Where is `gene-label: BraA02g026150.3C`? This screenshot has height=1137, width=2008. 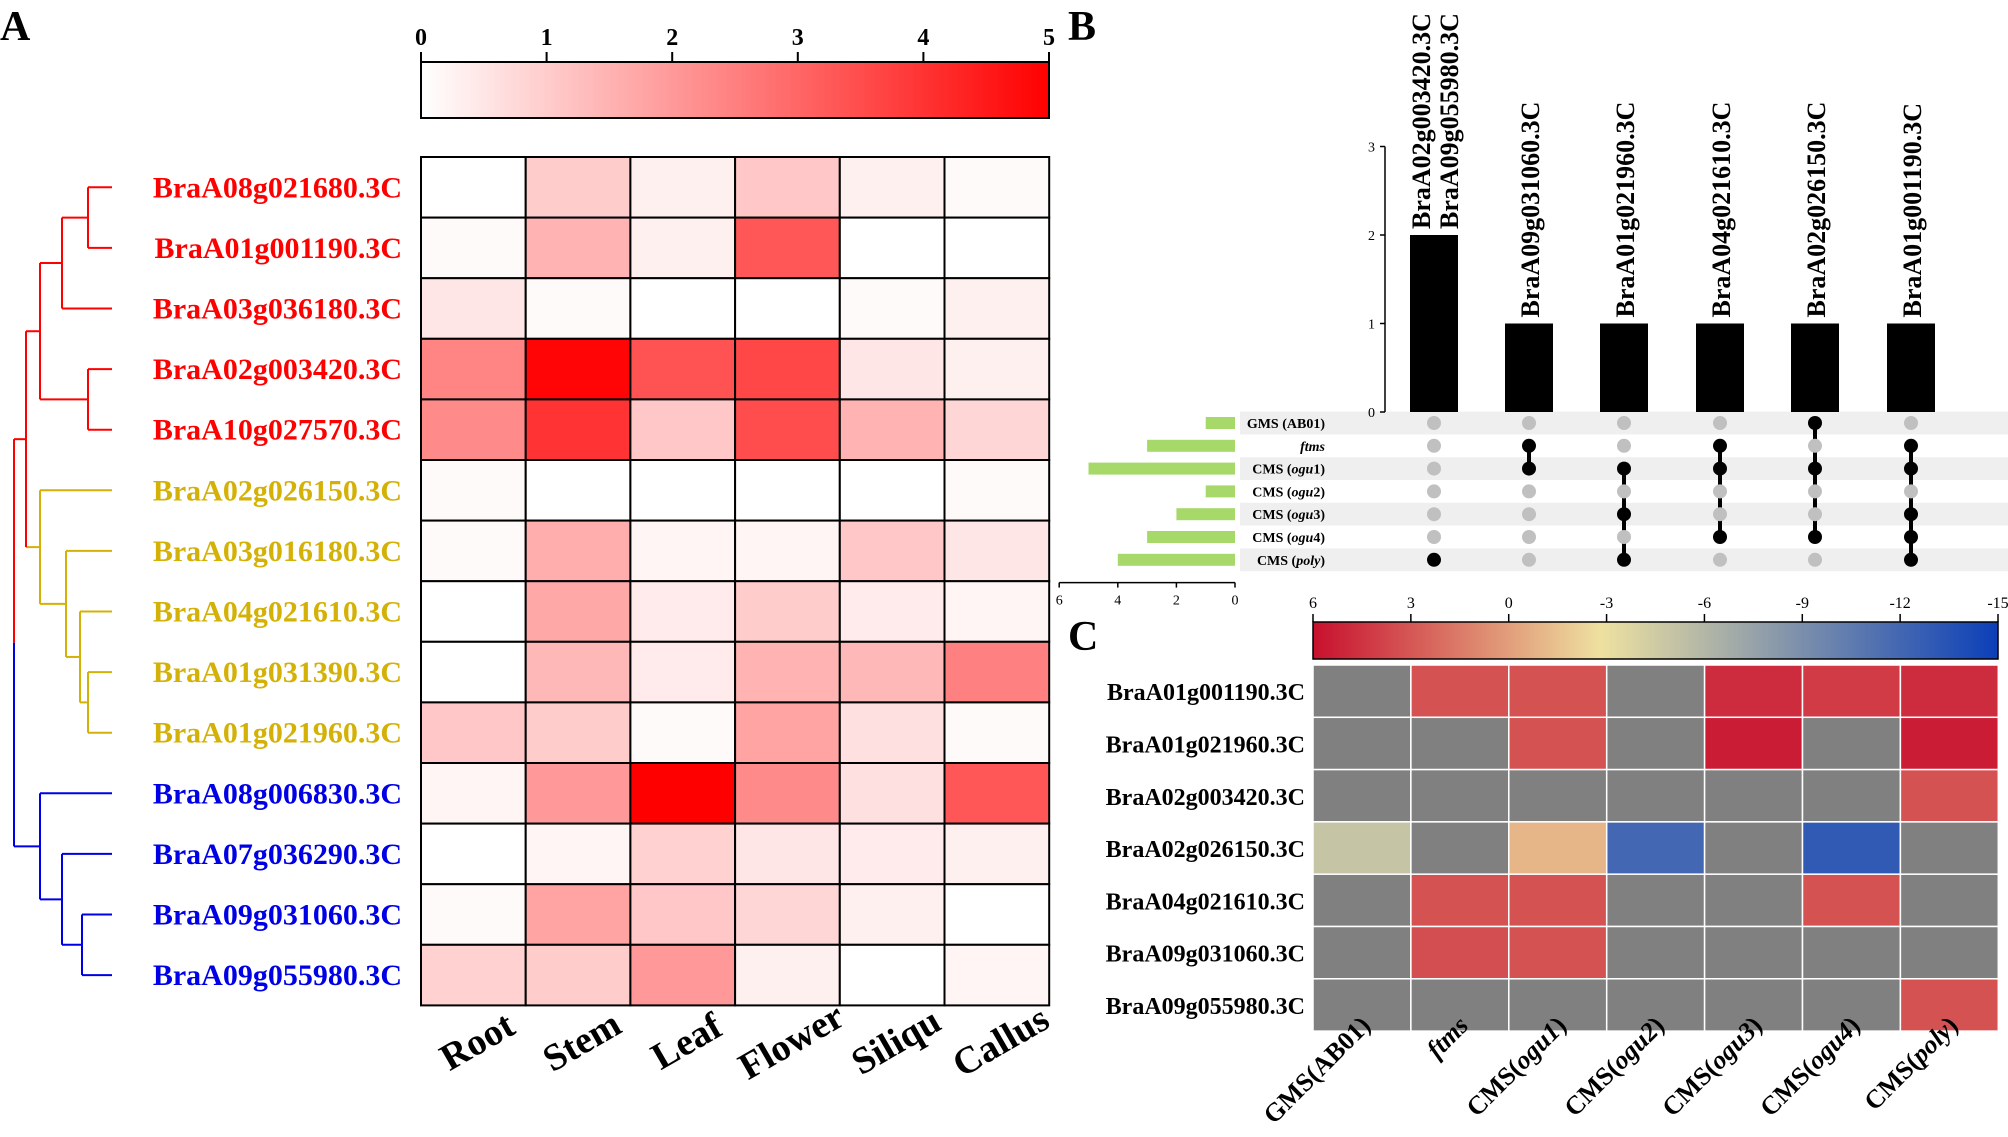
gene-label: BraA02g026150.3C is located at coordinates (277, 490).